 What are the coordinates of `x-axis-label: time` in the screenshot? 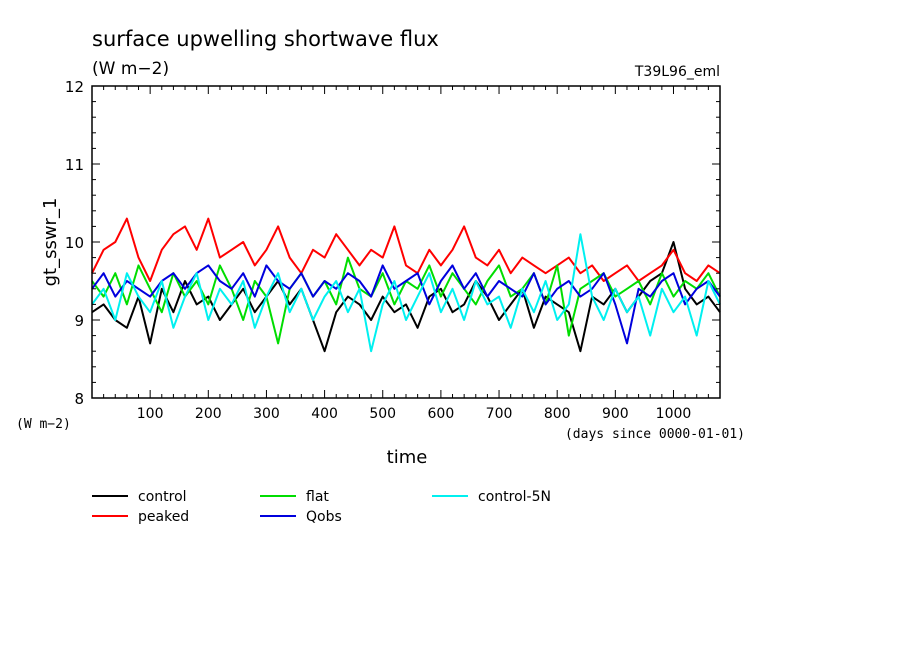 It's located at (407, 457).